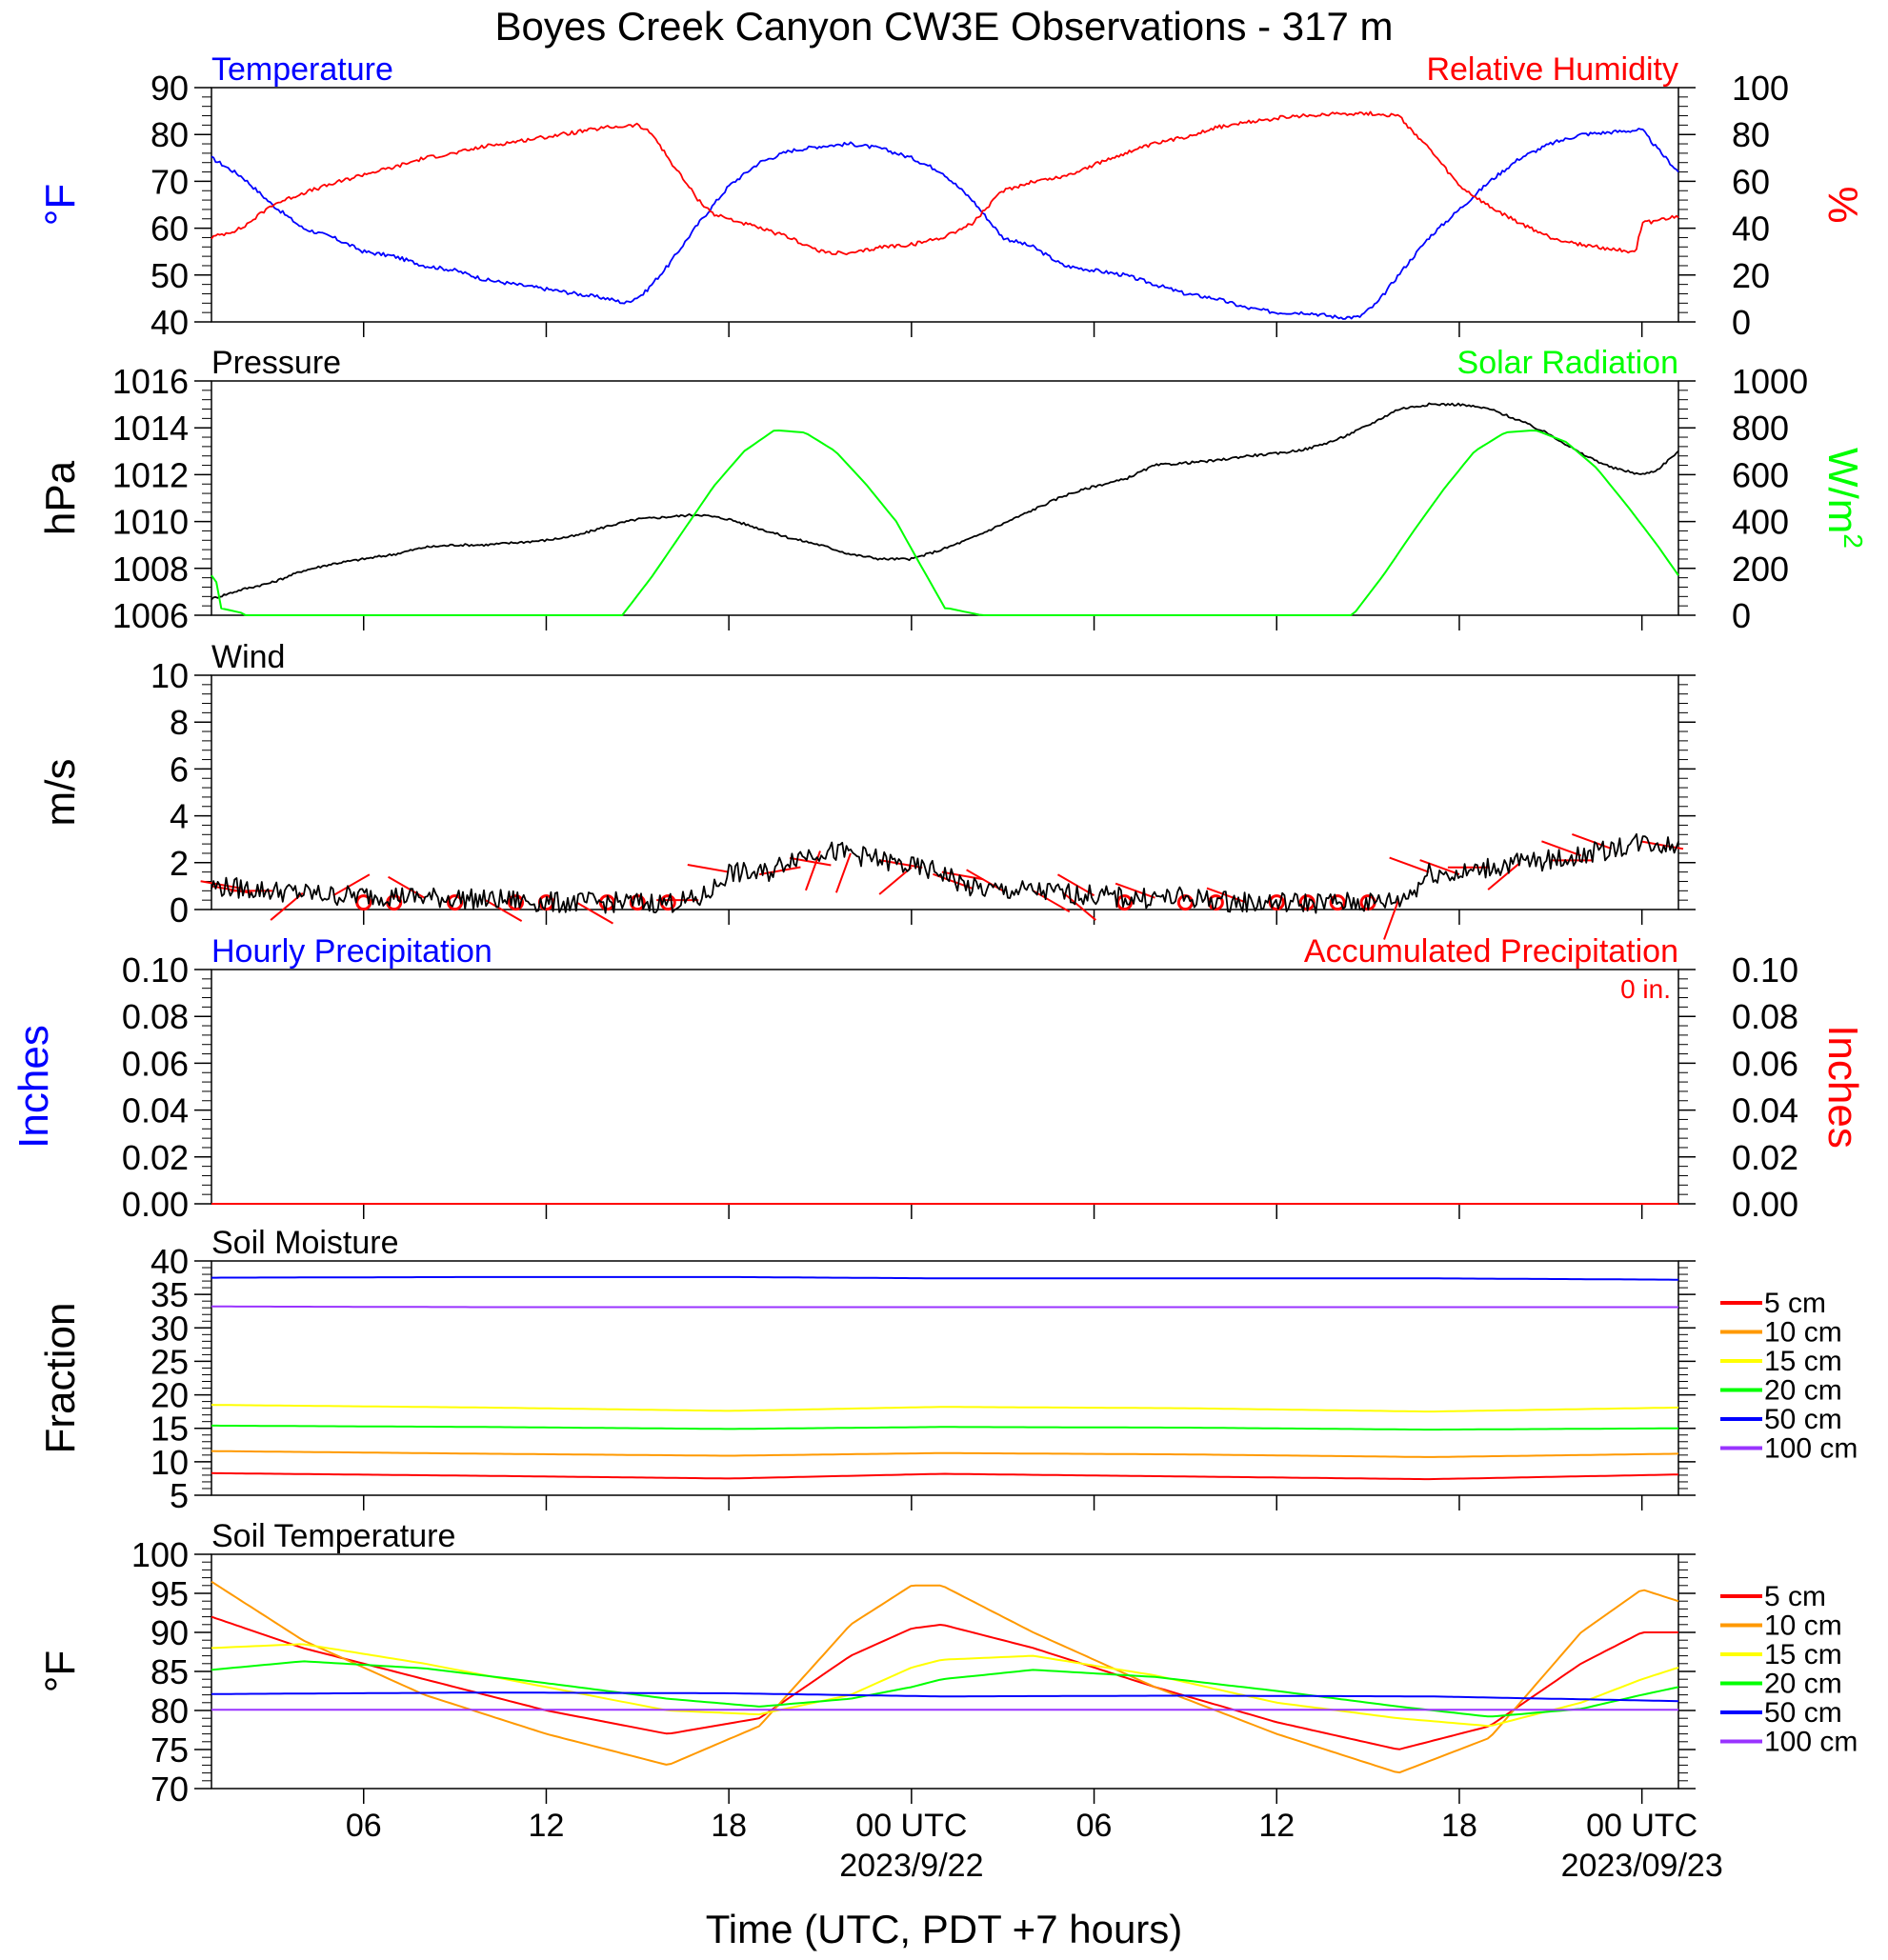 The height and width of the screenshot is (1960, 1888). I want to click on series-line-wind, so click(945, 873).